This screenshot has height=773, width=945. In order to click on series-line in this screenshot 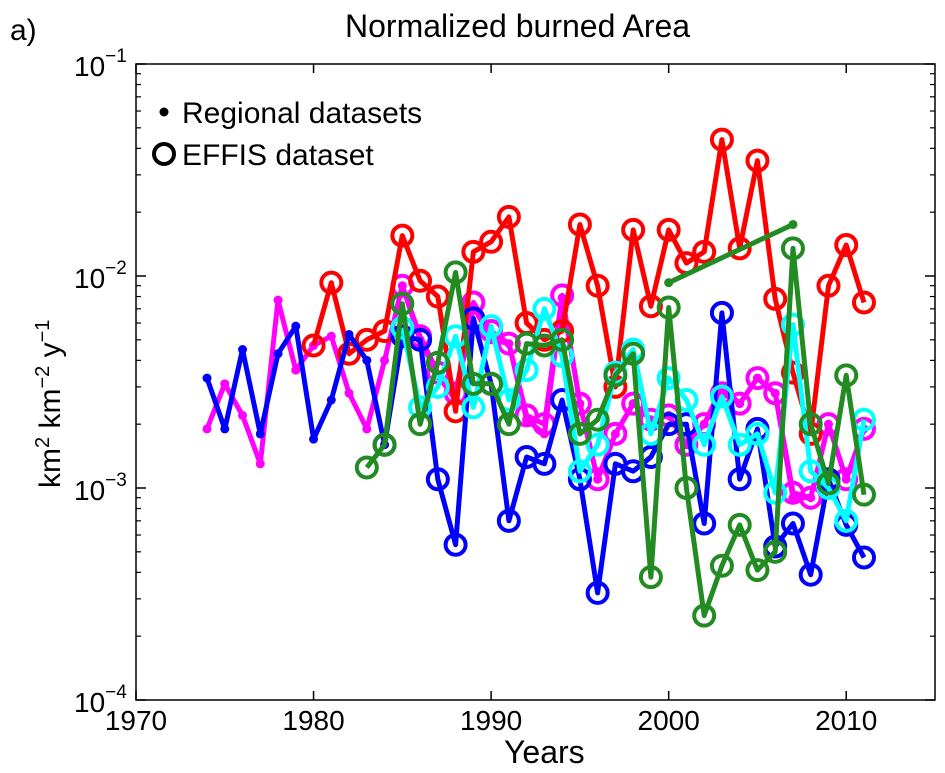, I will do `click(731, 253)`.